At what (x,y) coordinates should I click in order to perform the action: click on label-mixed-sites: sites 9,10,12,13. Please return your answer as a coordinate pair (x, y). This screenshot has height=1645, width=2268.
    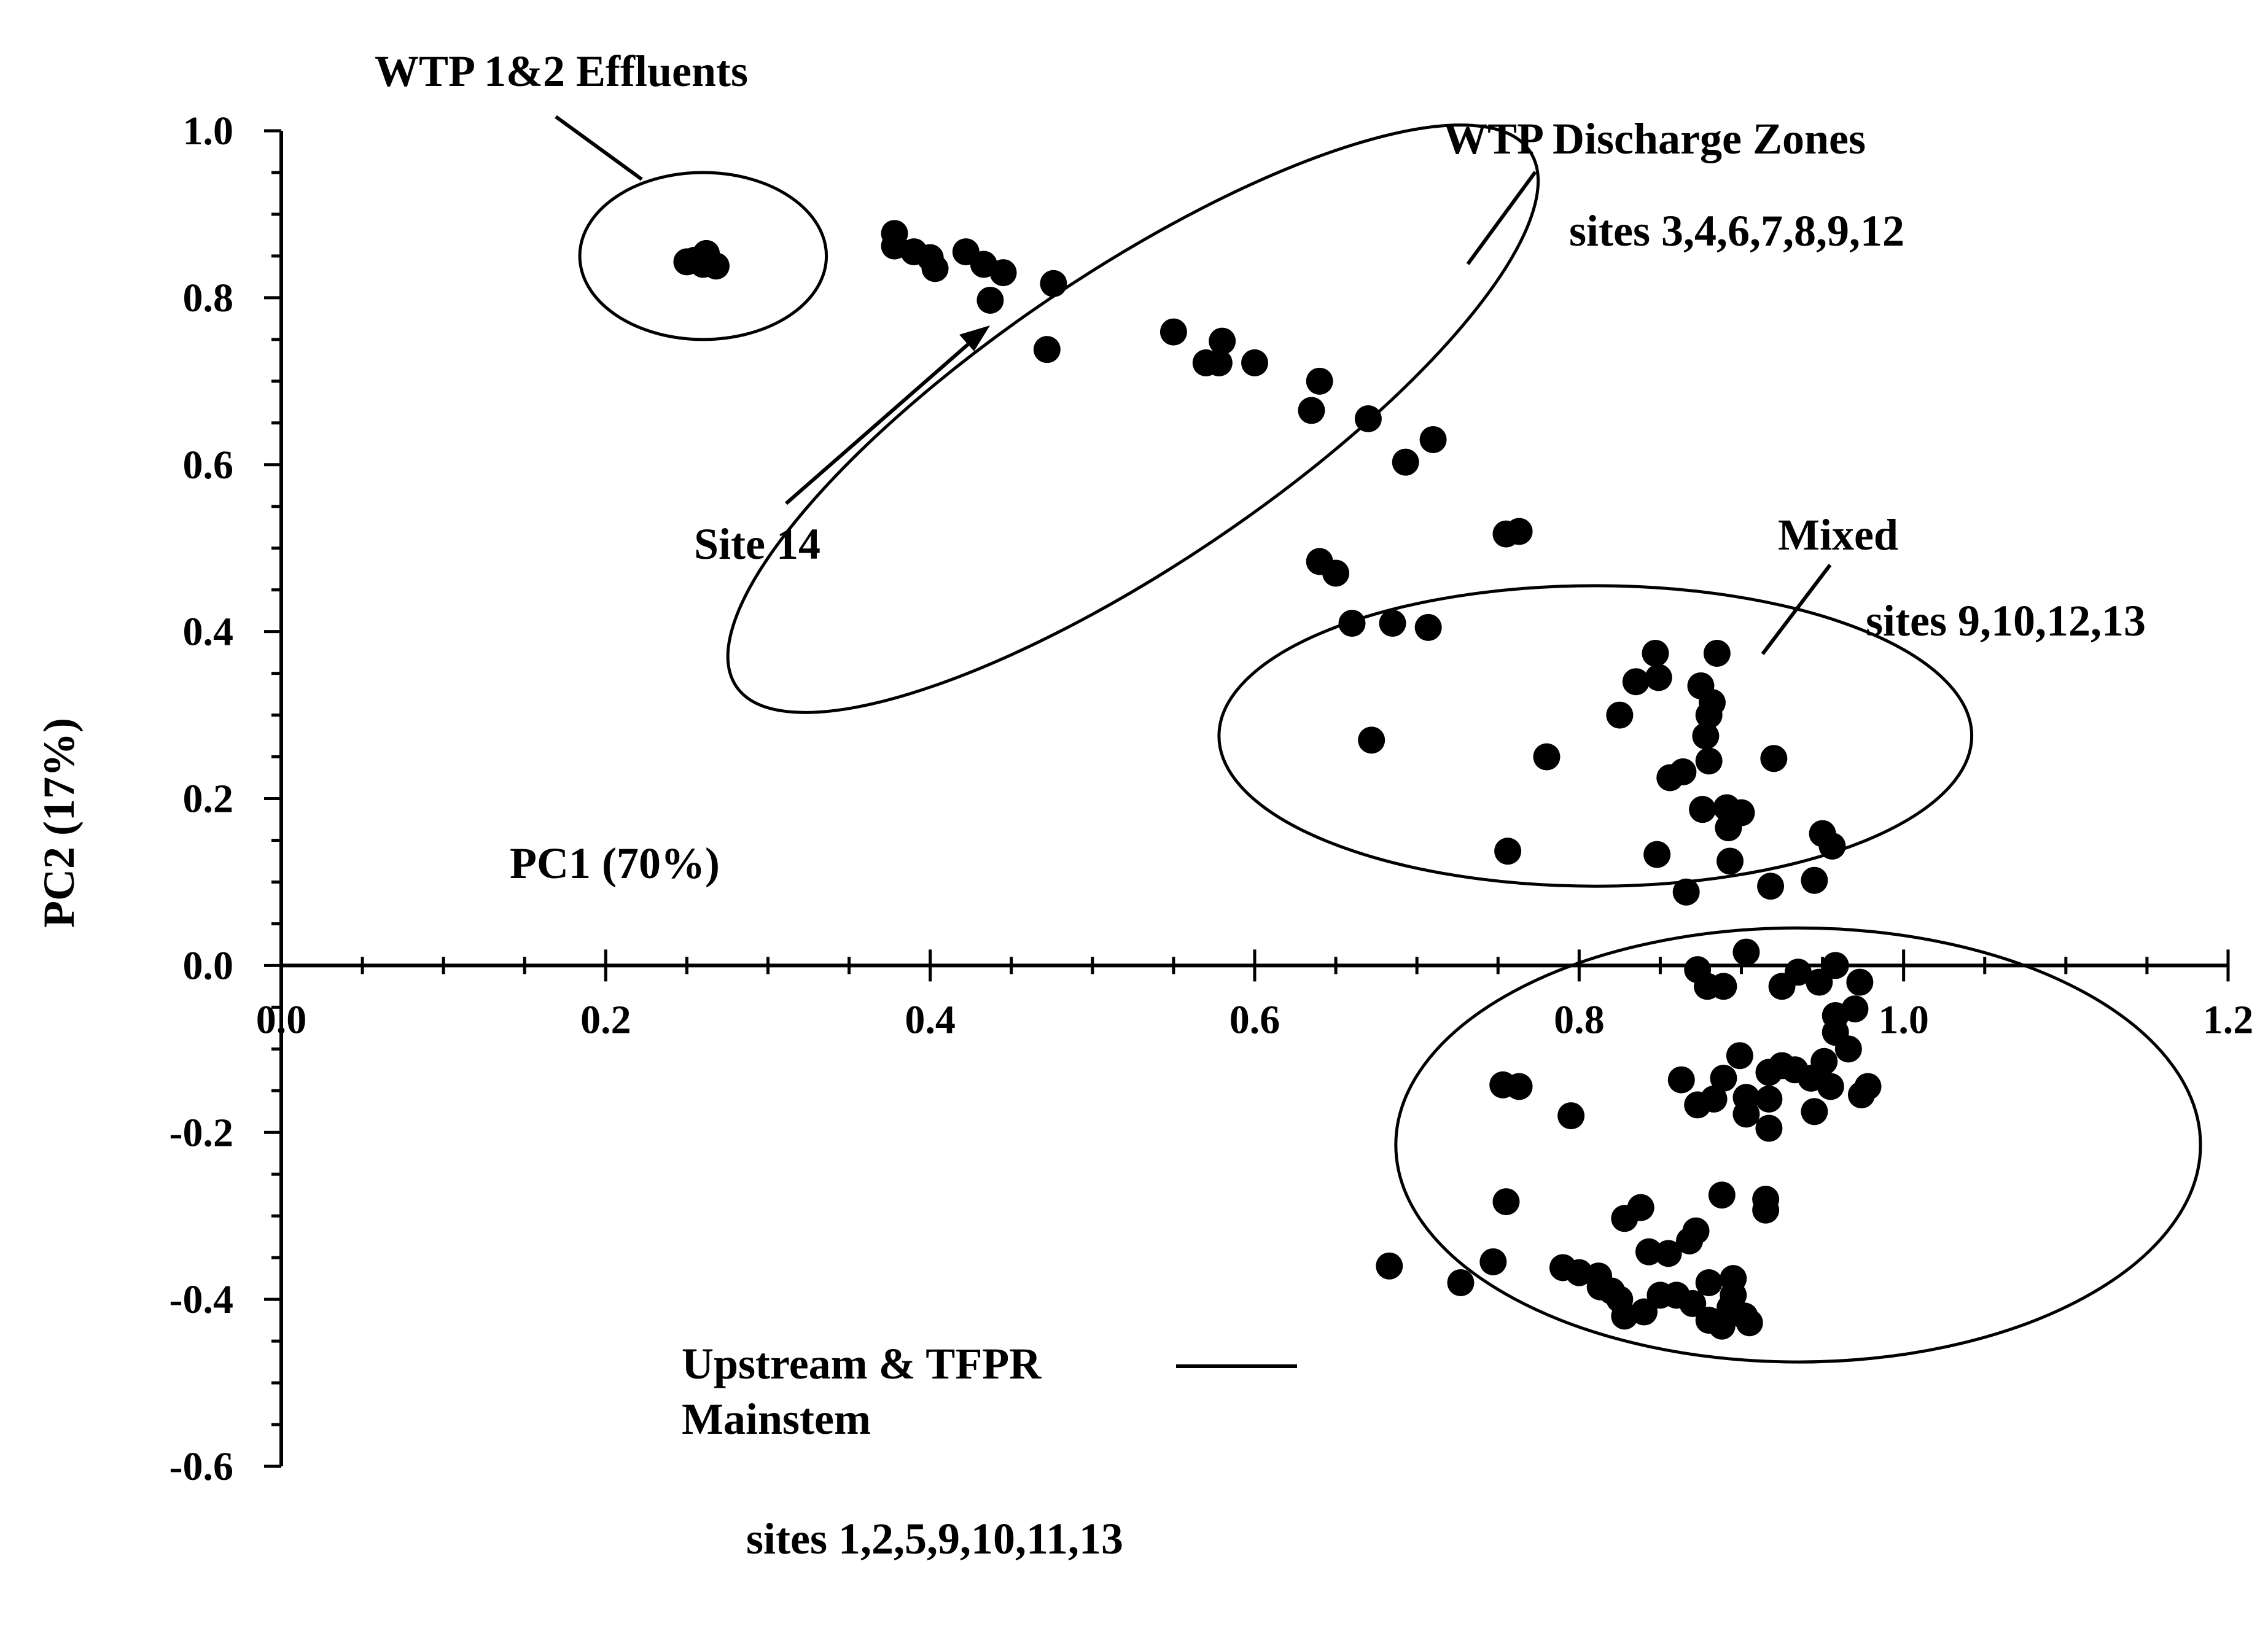
    Looking at the image, I should click on (2006, 620).